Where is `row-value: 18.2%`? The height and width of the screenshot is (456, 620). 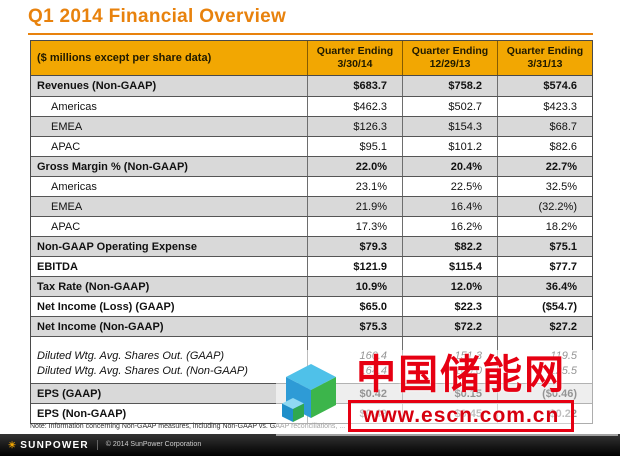 row-value: 18.2% is located at coordinates (544, 226).